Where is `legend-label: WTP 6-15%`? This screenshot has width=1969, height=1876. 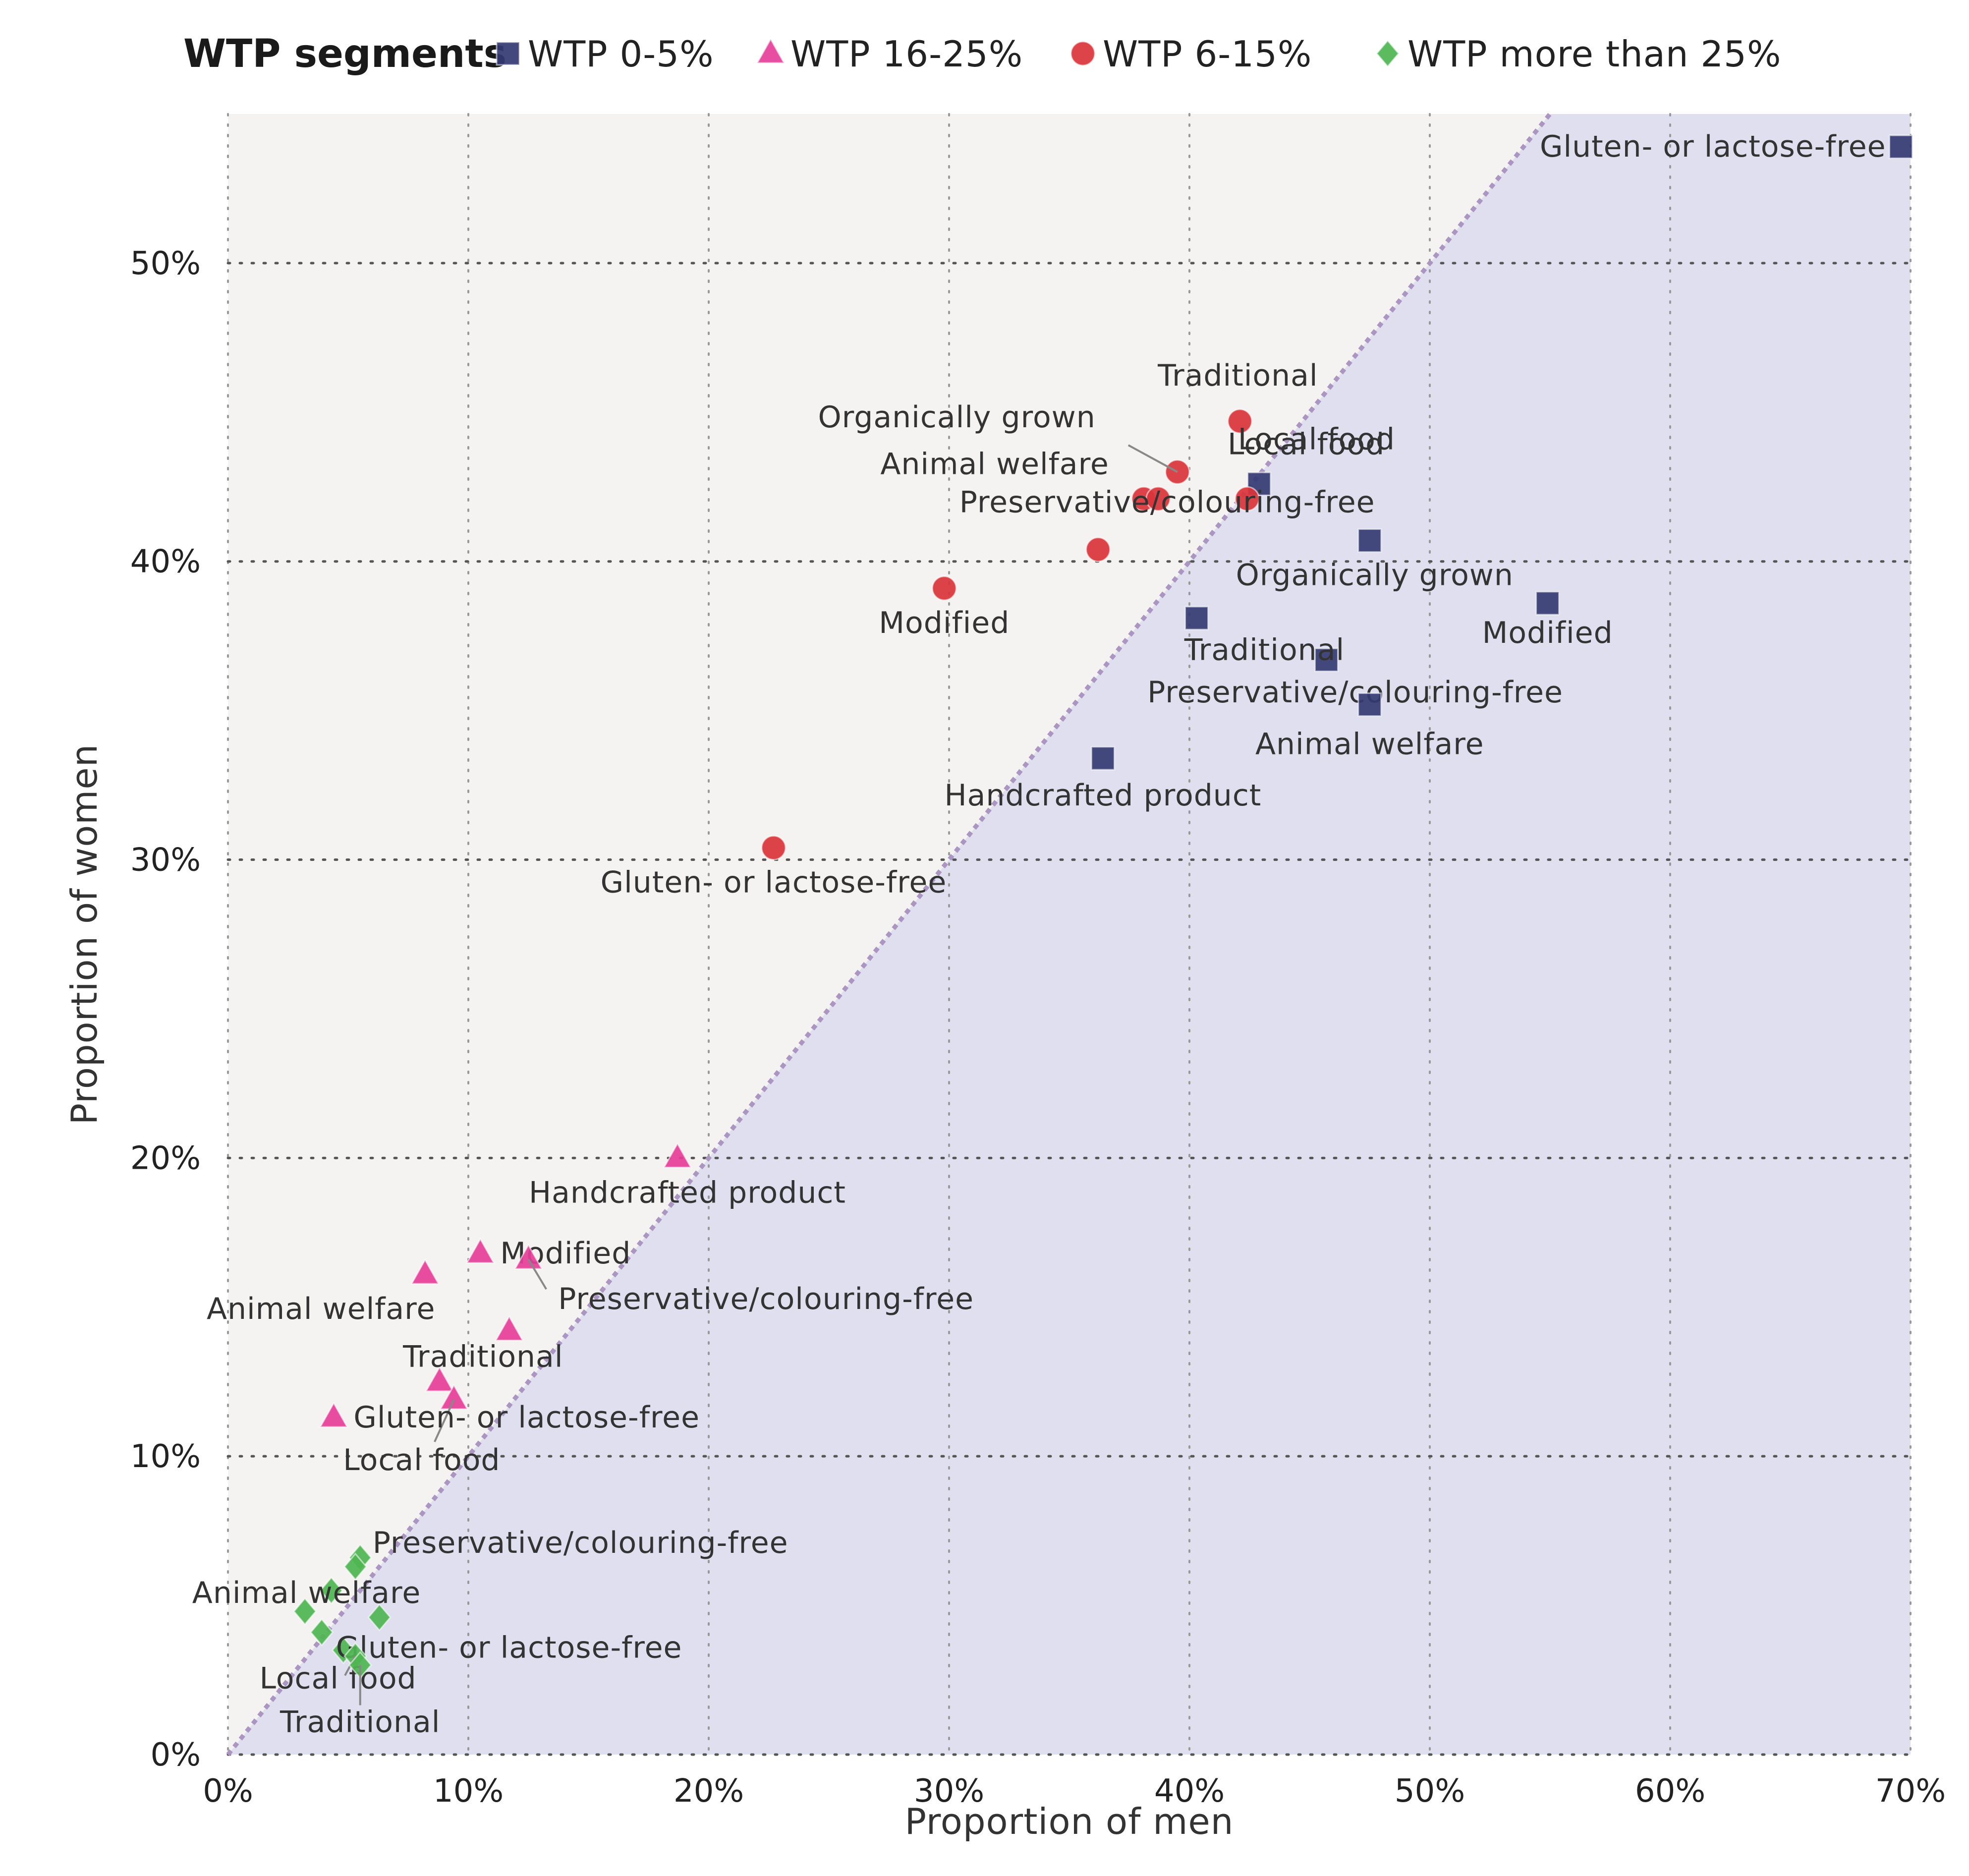
legend-label: WTP 6-15% is located at coordinates (1207, 54).